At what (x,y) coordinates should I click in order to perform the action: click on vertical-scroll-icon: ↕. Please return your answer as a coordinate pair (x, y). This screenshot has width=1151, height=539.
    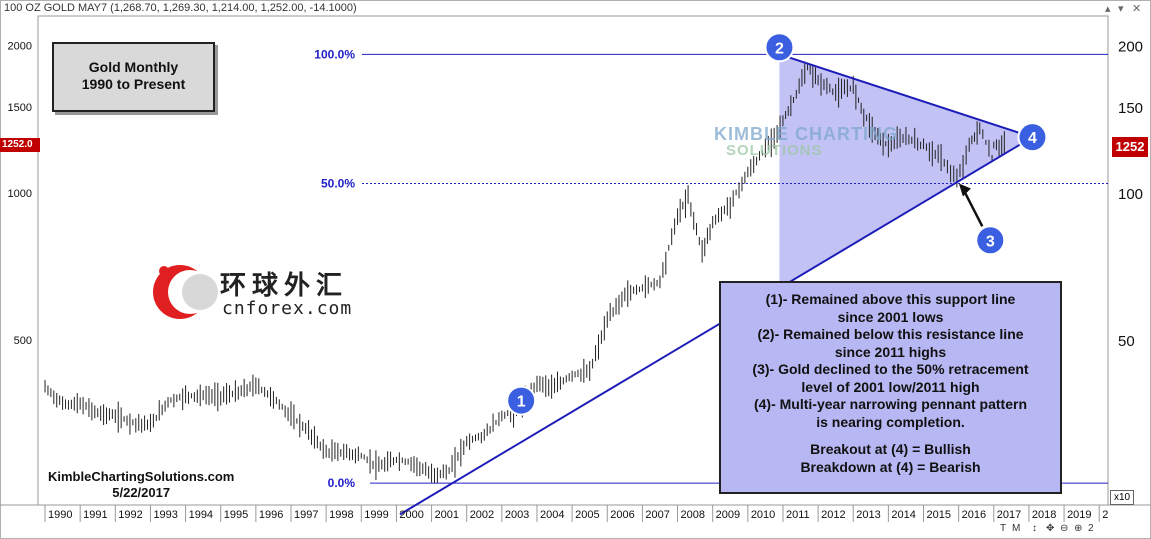
    Looking at the image, I should click on (1034, 528).